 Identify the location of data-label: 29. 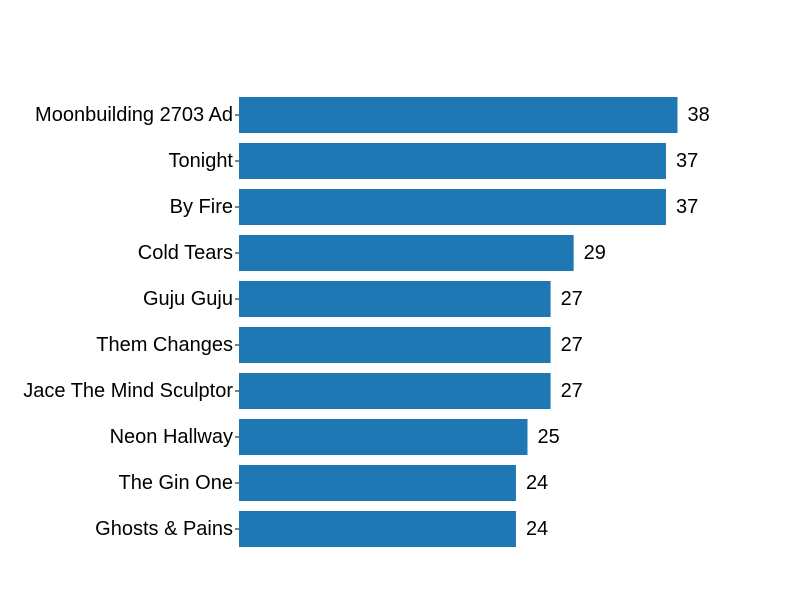
(595, 253).